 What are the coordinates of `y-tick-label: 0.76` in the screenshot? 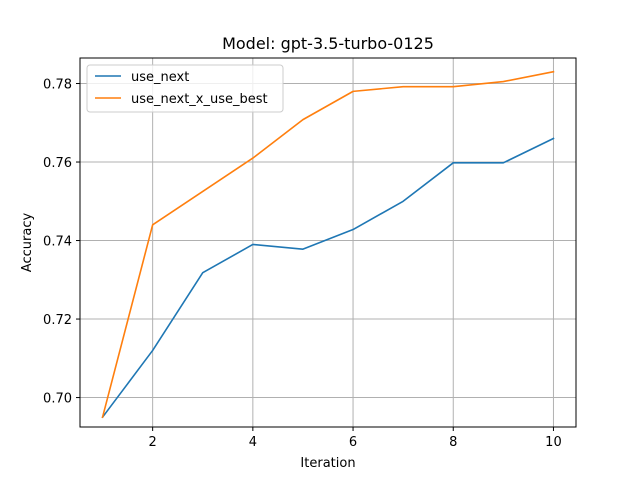 It's located at (57, 163).